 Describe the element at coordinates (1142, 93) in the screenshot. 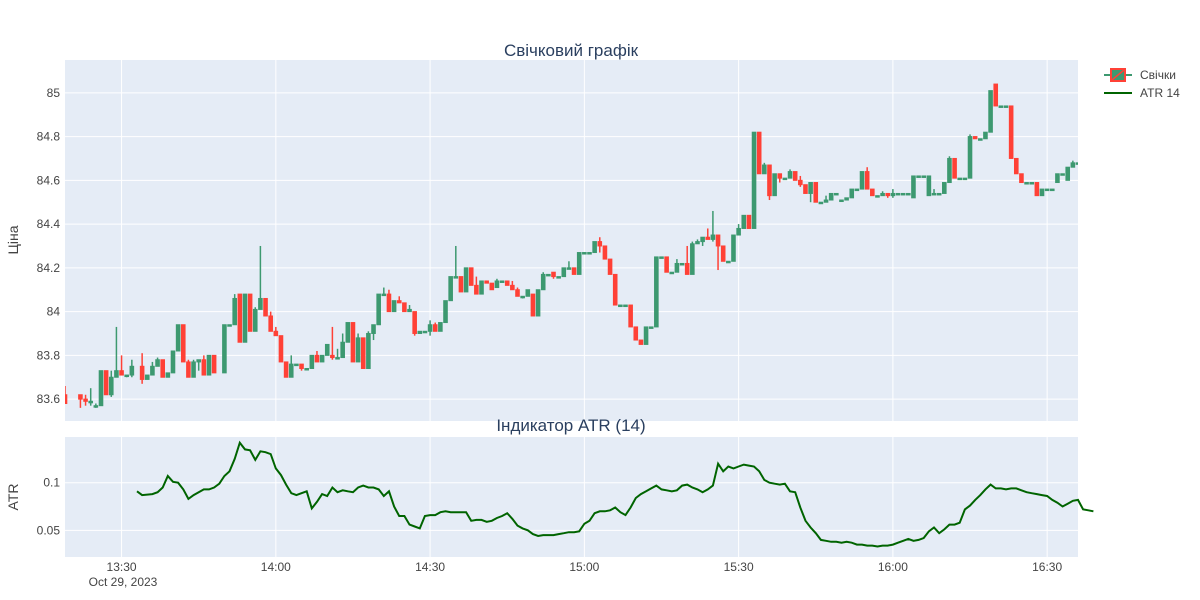

I see `legend-item-atr: ATR 14` at that location.